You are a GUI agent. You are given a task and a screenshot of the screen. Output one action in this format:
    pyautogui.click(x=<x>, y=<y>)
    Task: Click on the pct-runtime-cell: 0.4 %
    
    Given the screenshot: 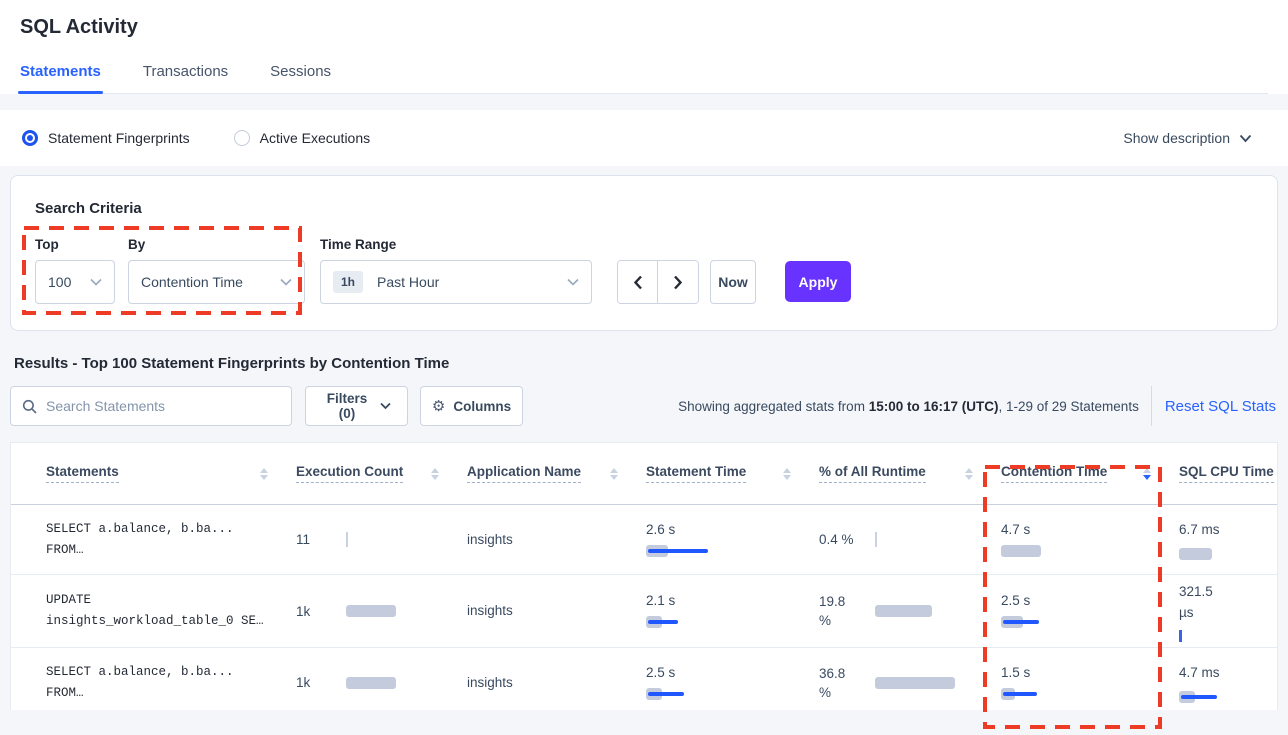 What is the action you would take?
    pyautogui.click(x=910, y=539)
    